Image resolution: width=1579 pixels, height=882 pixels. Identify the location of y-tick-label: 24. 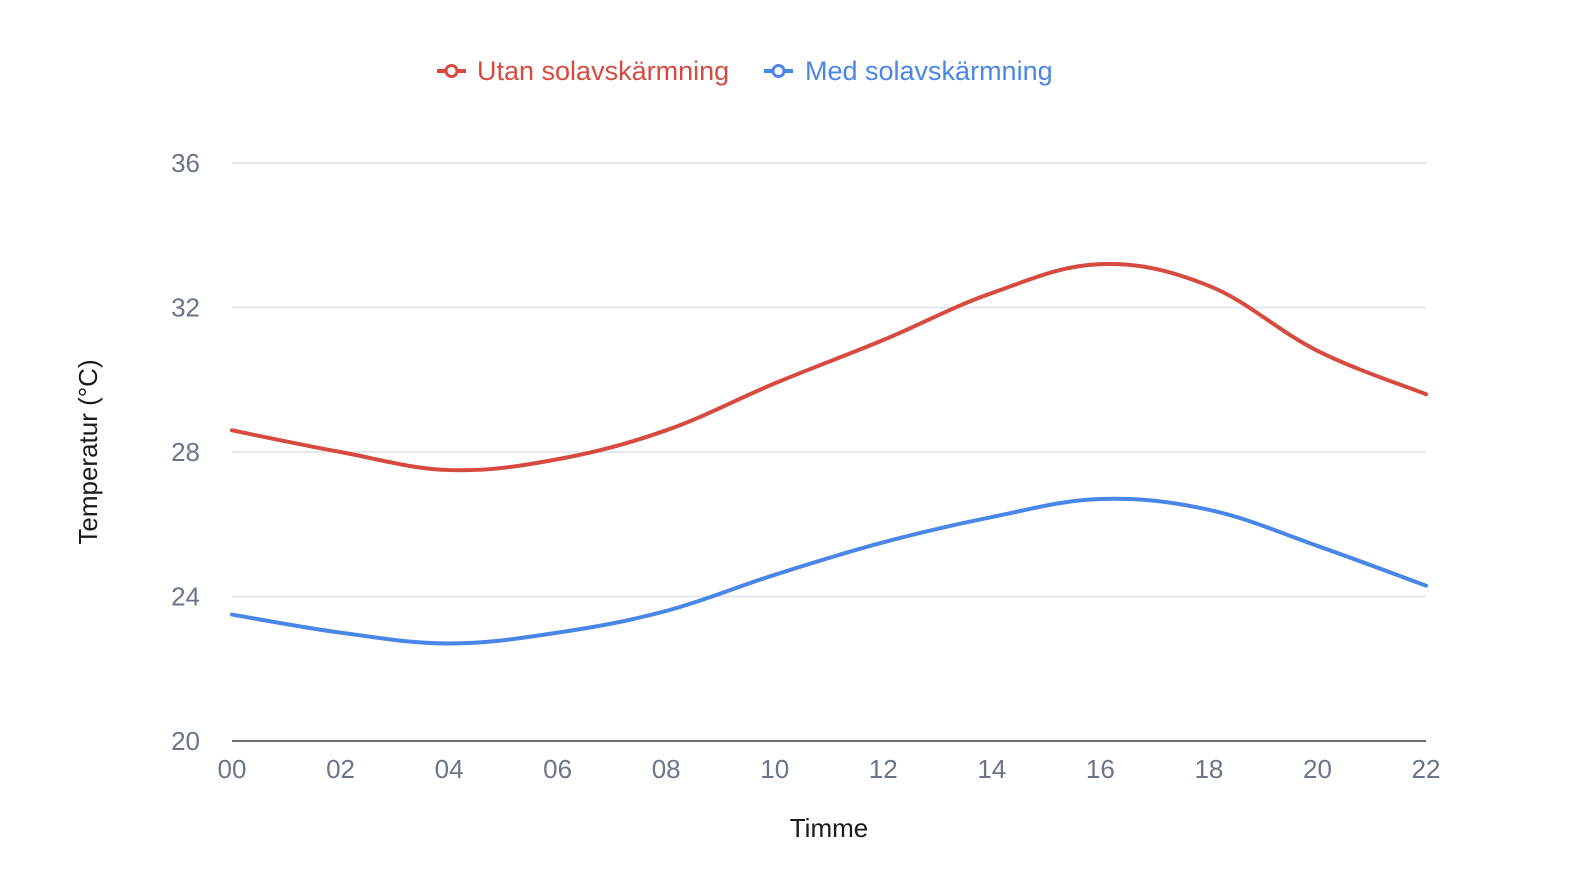
(185, 597).